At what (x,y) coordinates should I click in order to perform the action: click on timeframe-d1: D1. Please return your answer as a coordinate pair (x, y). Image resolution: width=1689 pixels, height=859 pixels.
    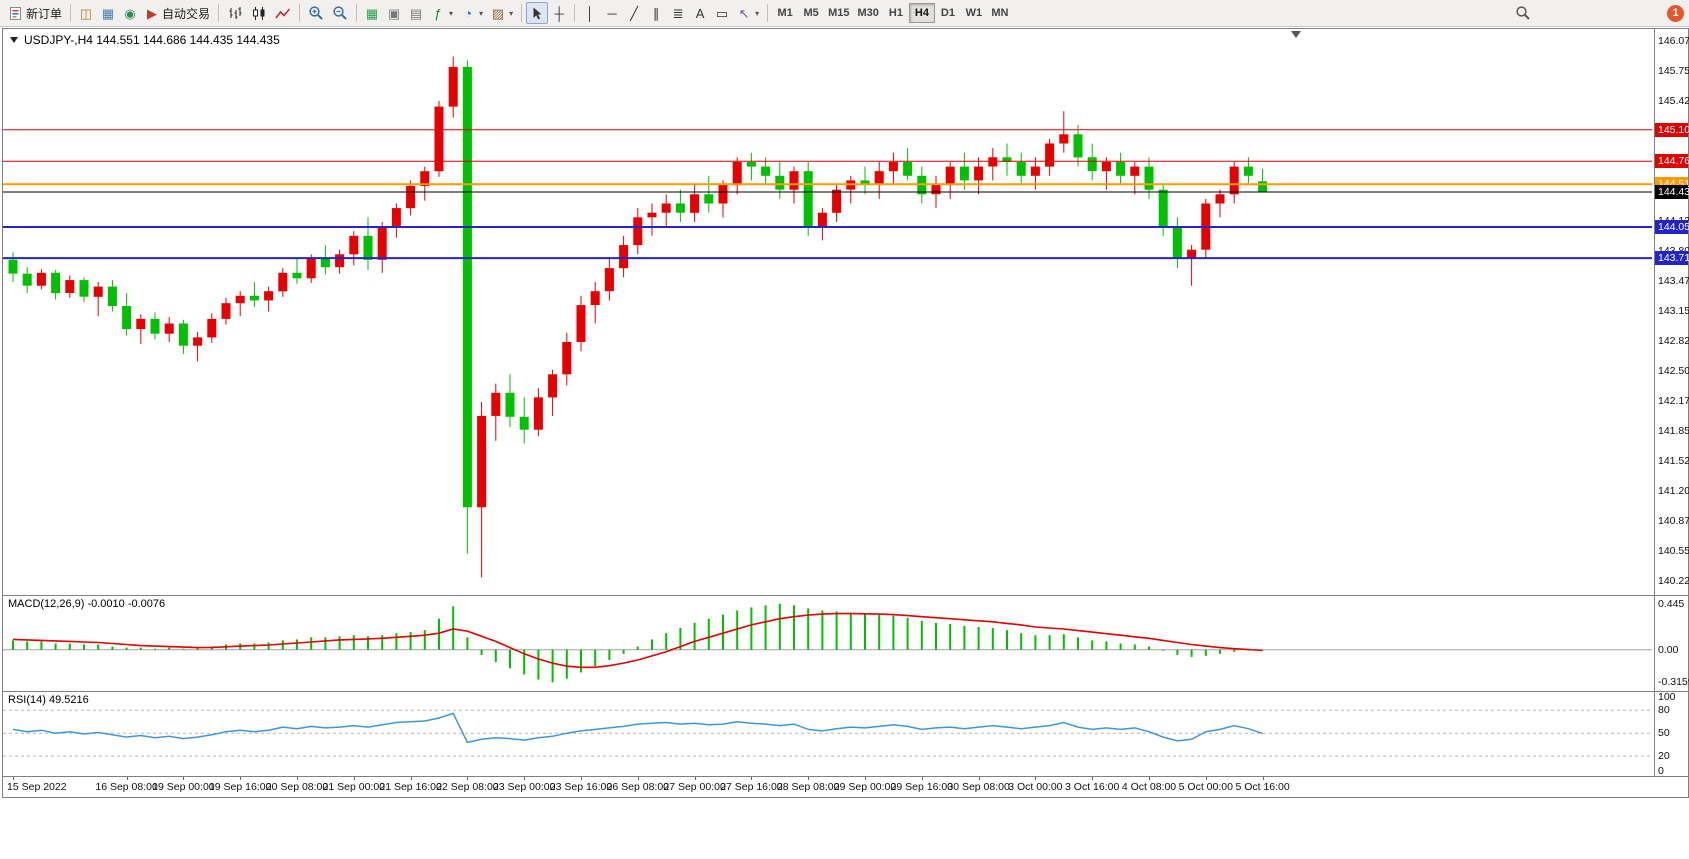
    Looking at the image, I should click on (948, 13).